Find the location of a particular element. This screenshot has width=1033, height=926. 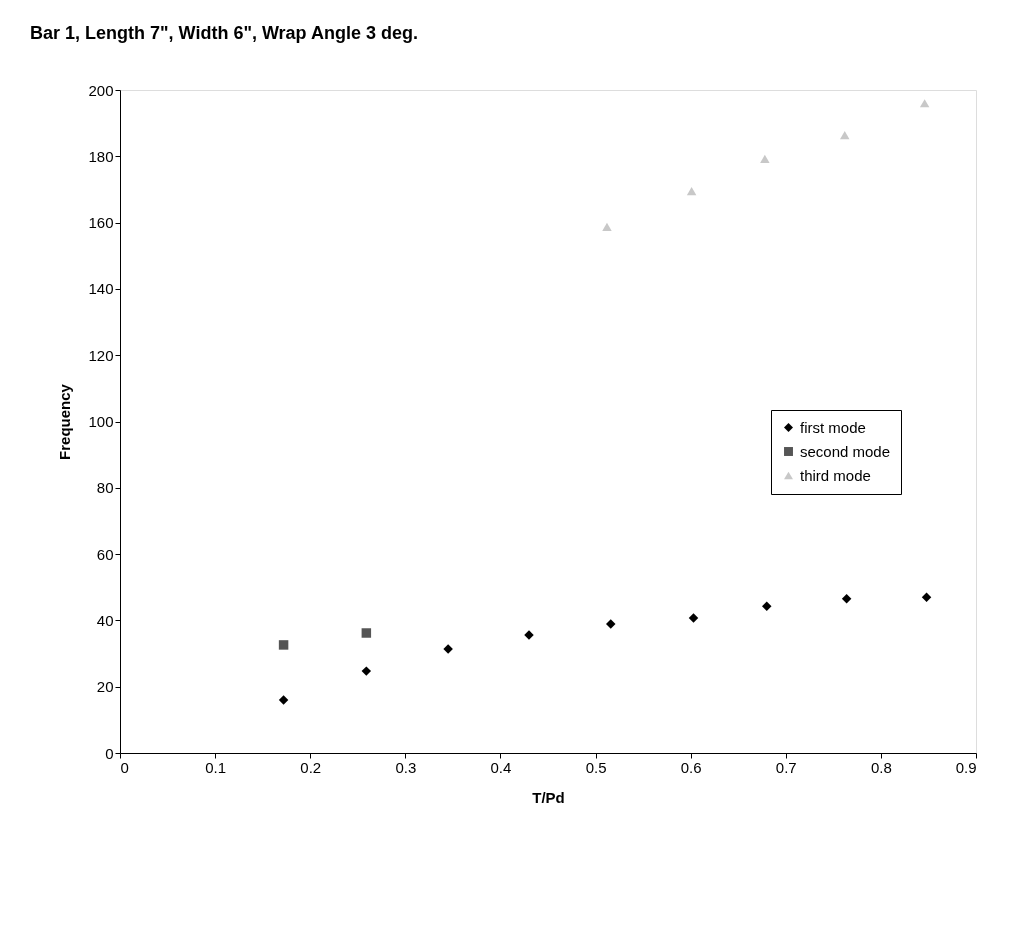

x-tick-label: 0.5 is located at coordinates (596, 767).